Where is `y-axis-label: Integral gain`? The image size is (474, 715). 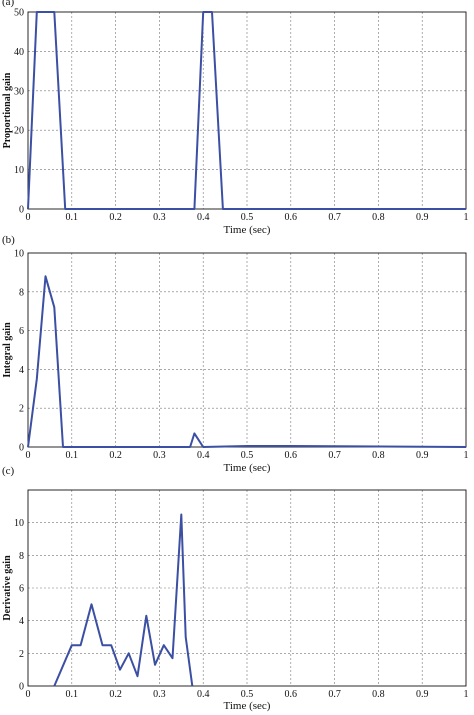
y-axis-label: Integral gain is located at coordinates (7, 350).